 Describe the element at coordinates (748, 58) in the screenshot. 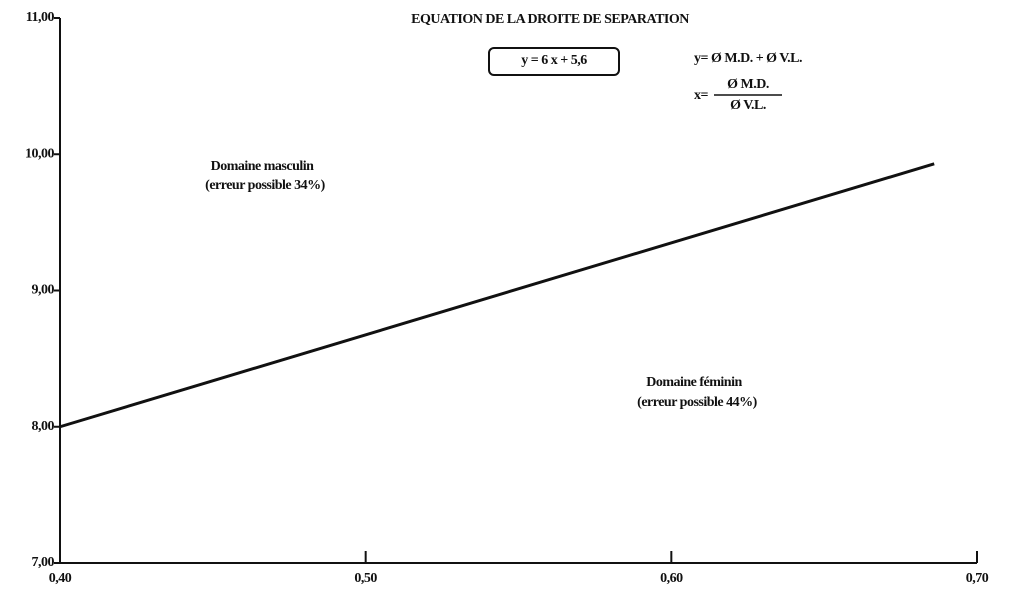

I see `formula-y: y= Ø M.D. + Ø V.L.` at that location.